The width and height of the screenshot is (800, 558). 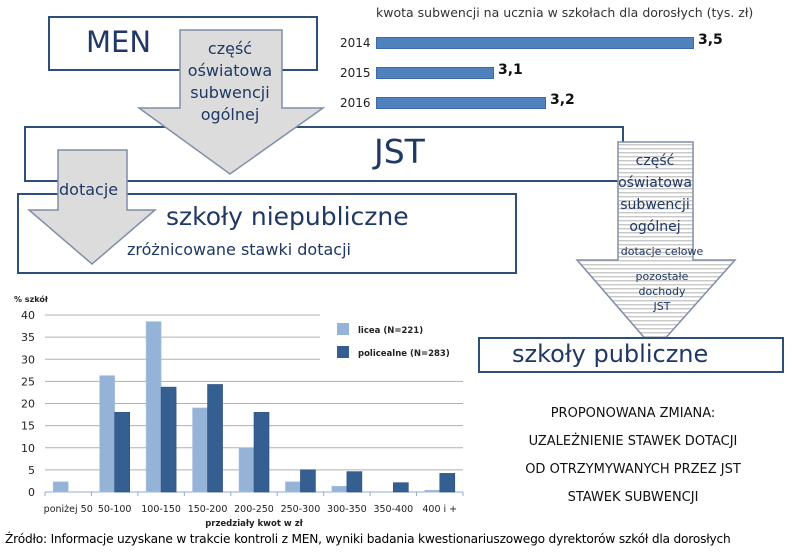 What do you see at coordinates (92, 207) in the screenshot?
I see `arrow-dotacje` at bounding box center [92, 207].